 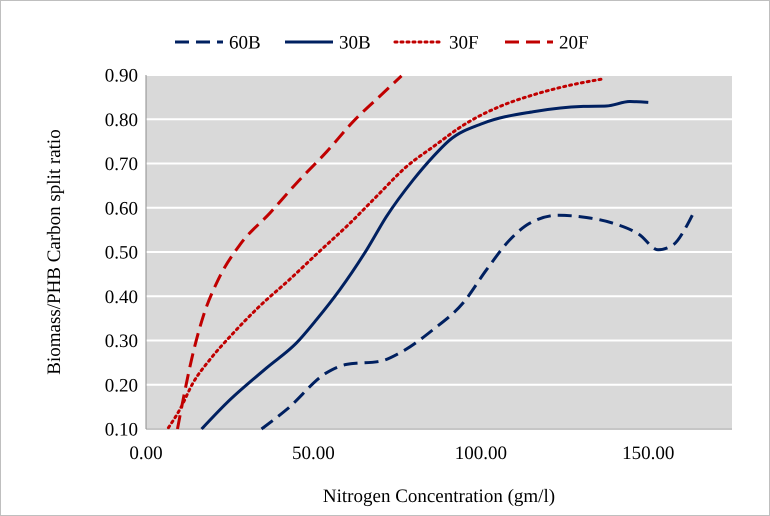 What do you see at coordinates (574, 43) in the screenshot?
I see `legend-label: 20F` at bounding box center [574, 43].